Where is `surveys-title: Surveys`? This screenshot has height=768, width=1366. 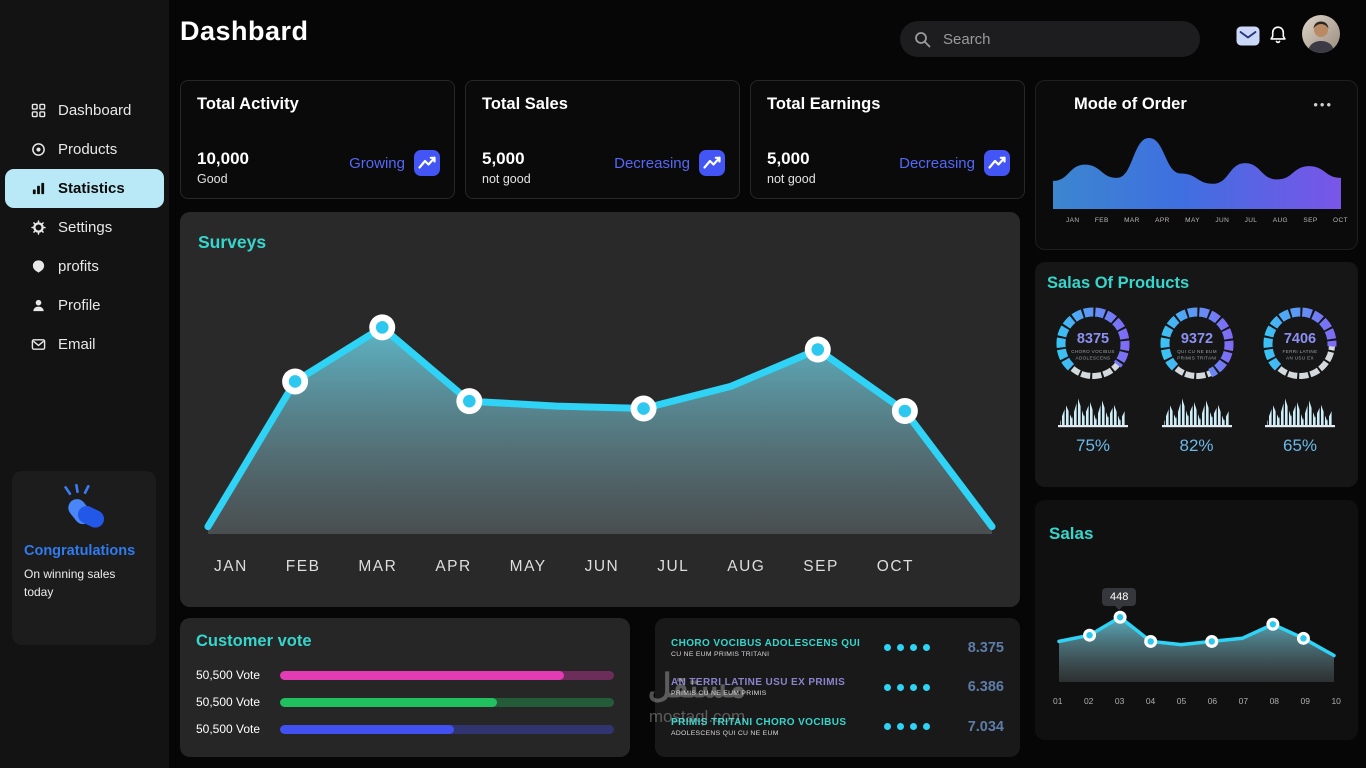
surveys-title: Surveys is located at coordinates (232, 242).